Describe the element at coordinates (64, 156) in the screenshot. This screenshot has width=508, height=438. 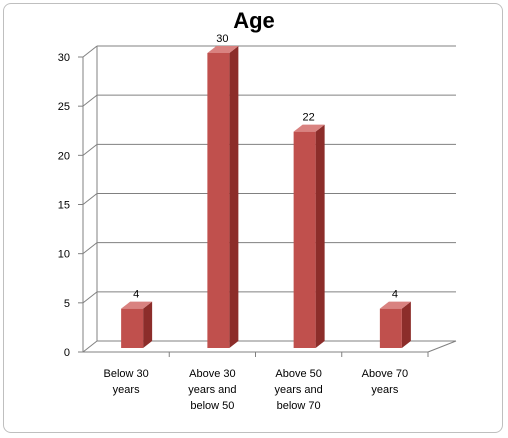
I see `y-tick-label: 20` at that location.